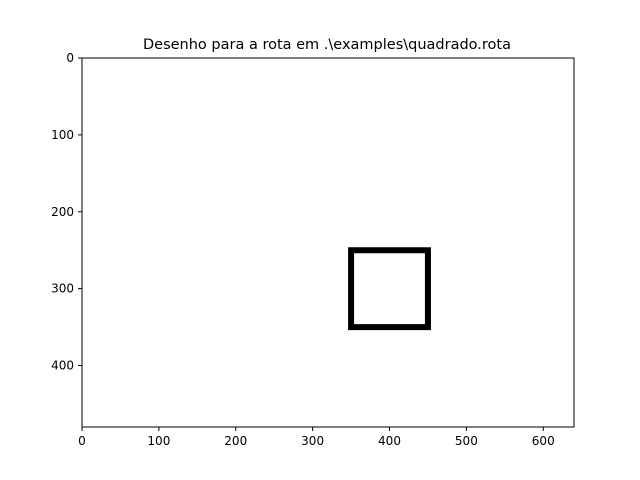 The image size is (640, 480). Describe the element at coordinates (158, 441) in the screenshot. I see `x-tick-label: 100` at that location.